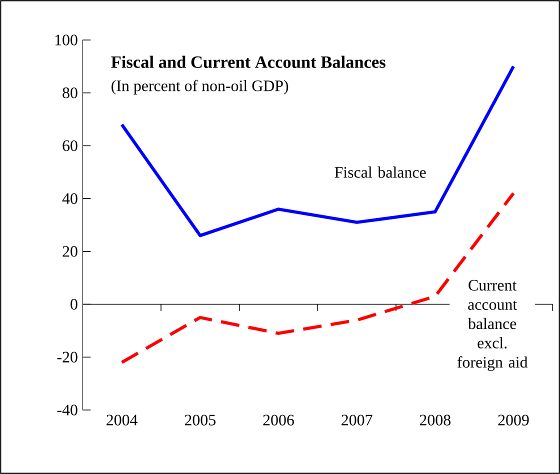  What do you see at coordinates (248, 62) in the screenshot?
I see `text: Fiscal and Current Account Balances` at bounding box center [248, 62].